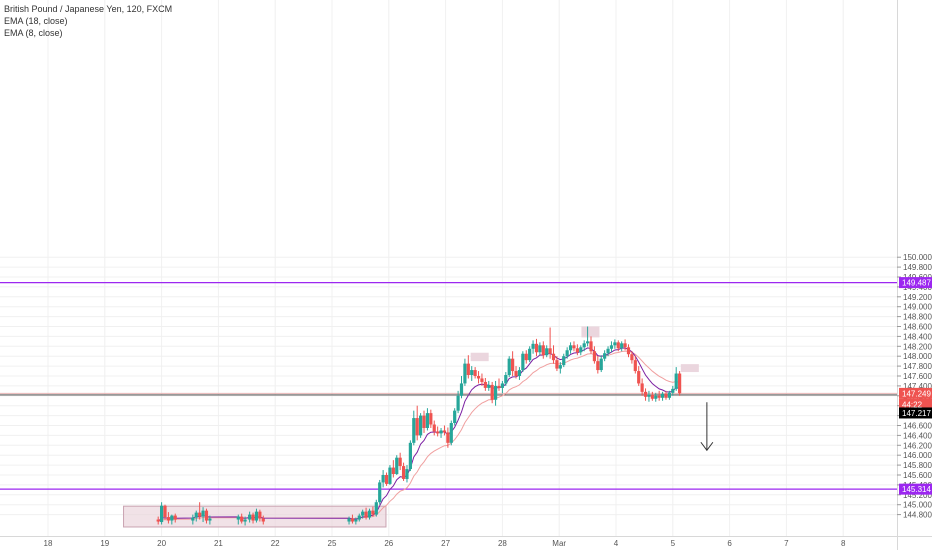 The image size is (932, 550). I want to click on time-axis: 18 19 20 21 22 25 26 27 28 Mar 4 5 6 7 8, so click(445, 543).